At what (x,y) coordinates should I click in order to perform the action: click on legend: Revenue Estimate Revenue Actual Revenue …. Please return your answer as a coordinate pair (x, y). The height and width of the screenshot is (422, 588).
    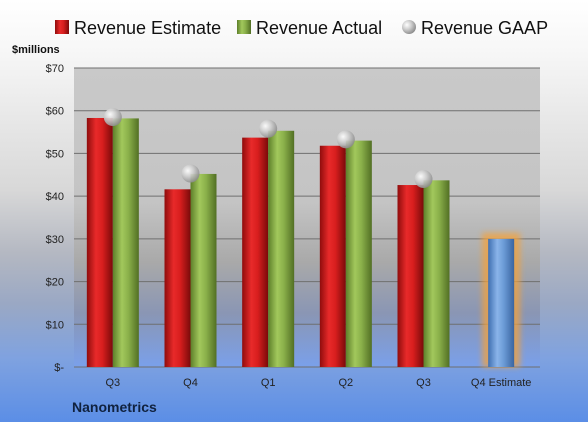
    Looking at the image, I should click on (301, 28).